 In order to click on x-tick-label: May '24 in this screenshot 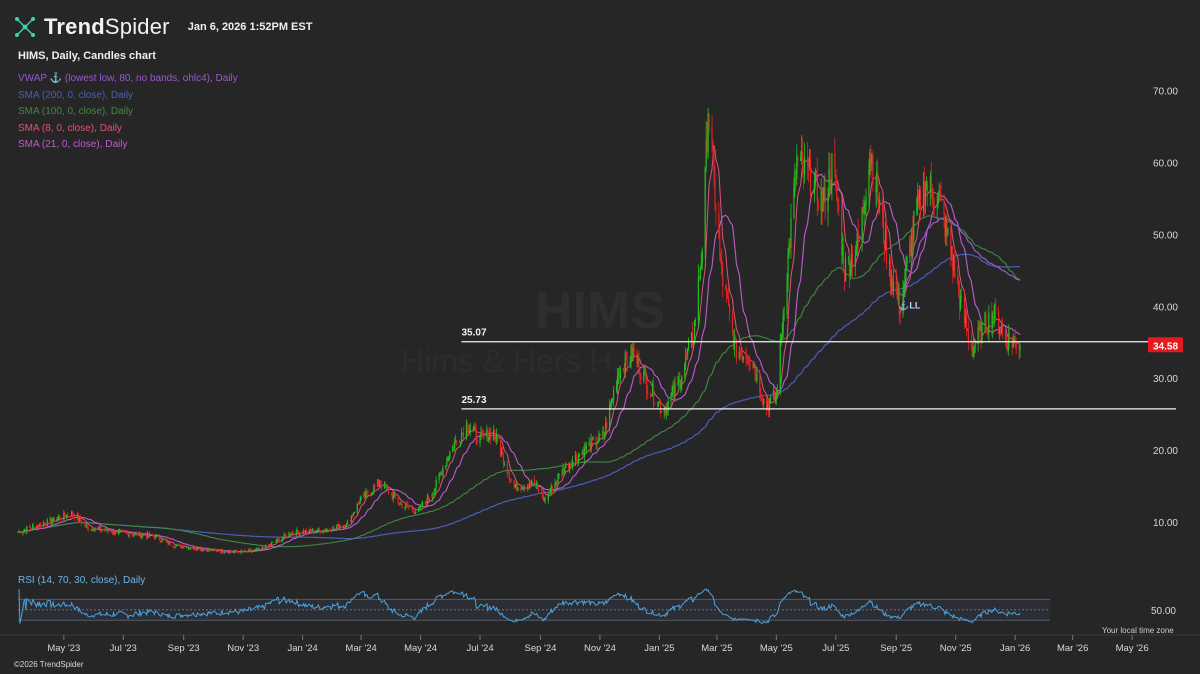, I will do `click(420, 648)`.